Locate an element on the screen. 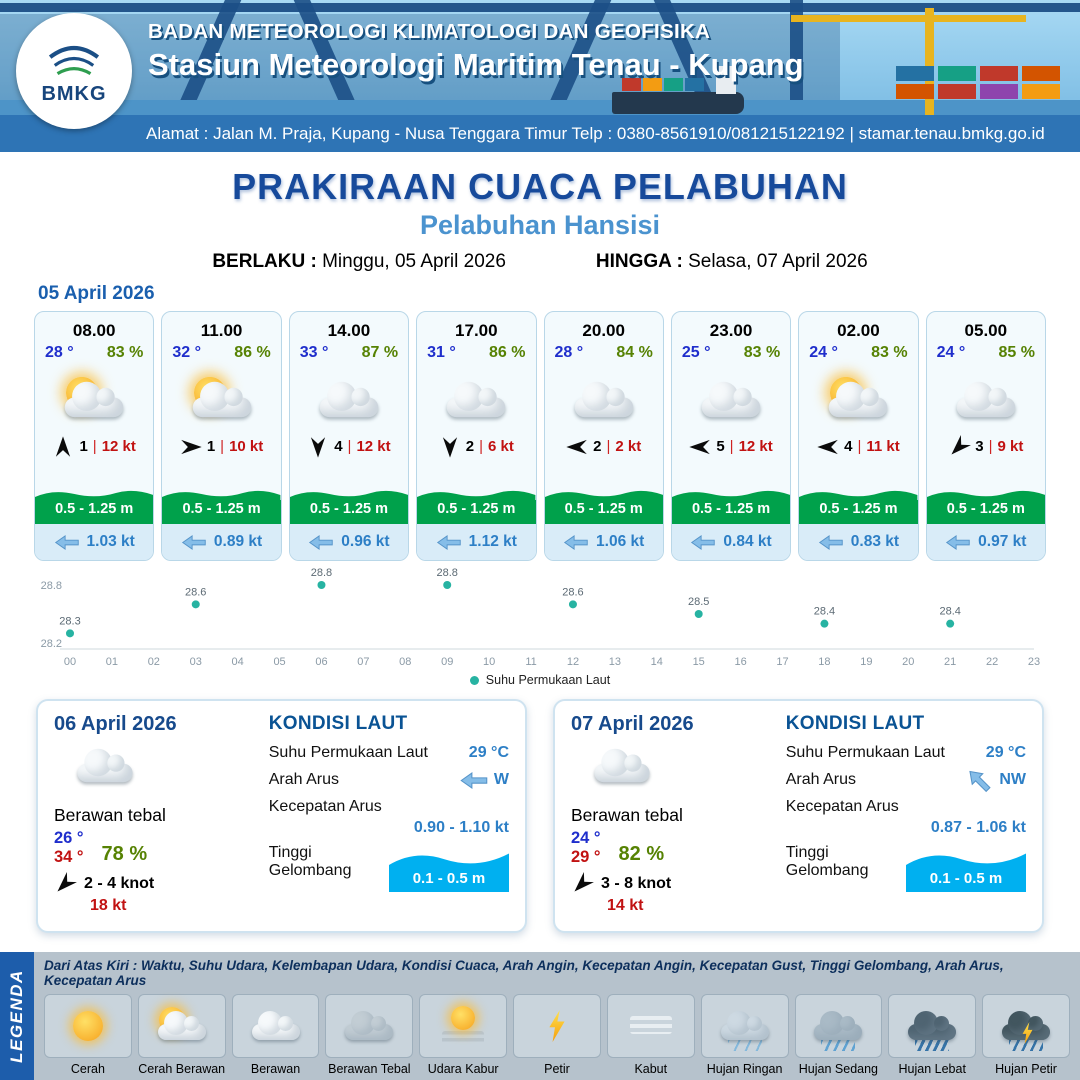 This screenshot has width=1080, height=1080. wind-gust: 12 kt is located at coordinates (118, 446).